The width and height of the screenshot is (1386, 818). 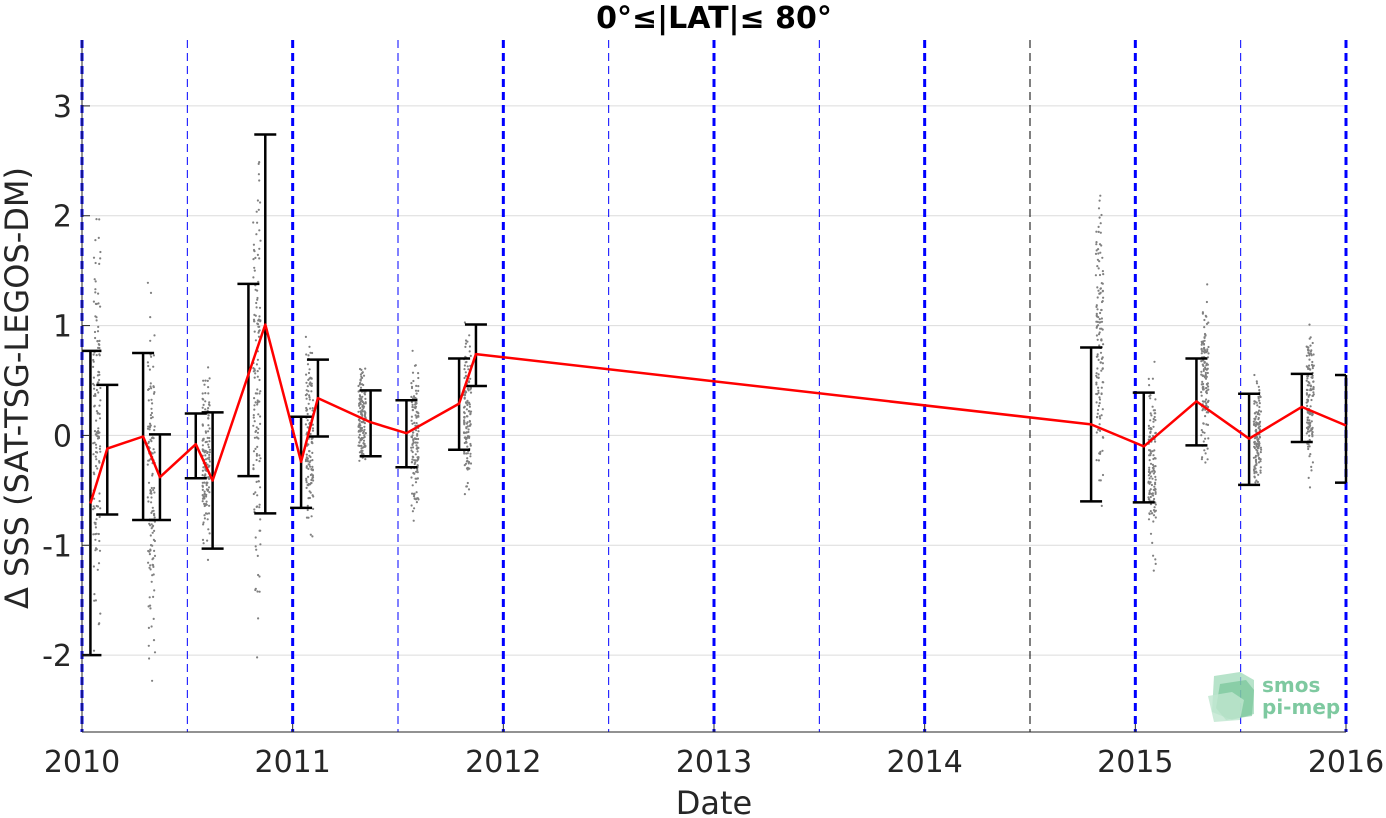 What do you see at coordinates (1274, 697) in the screenshot?
I see `smos-pi-mep-logo: smos pi-mep` at bounding box center [1274, 697].